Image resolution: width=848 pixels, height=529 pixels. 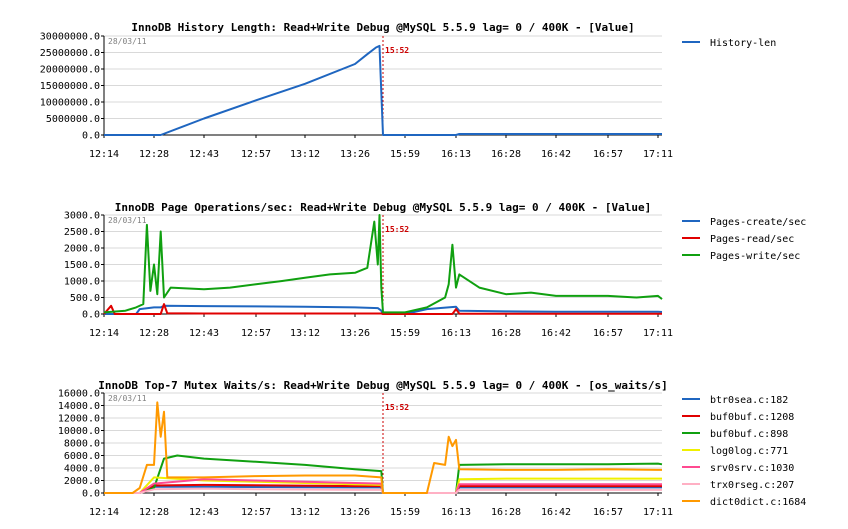 What do you see at coordinates (82, 216) in the screenshot?
I see `y-tick-label: 3000.0` at bounding box center [82, 216].